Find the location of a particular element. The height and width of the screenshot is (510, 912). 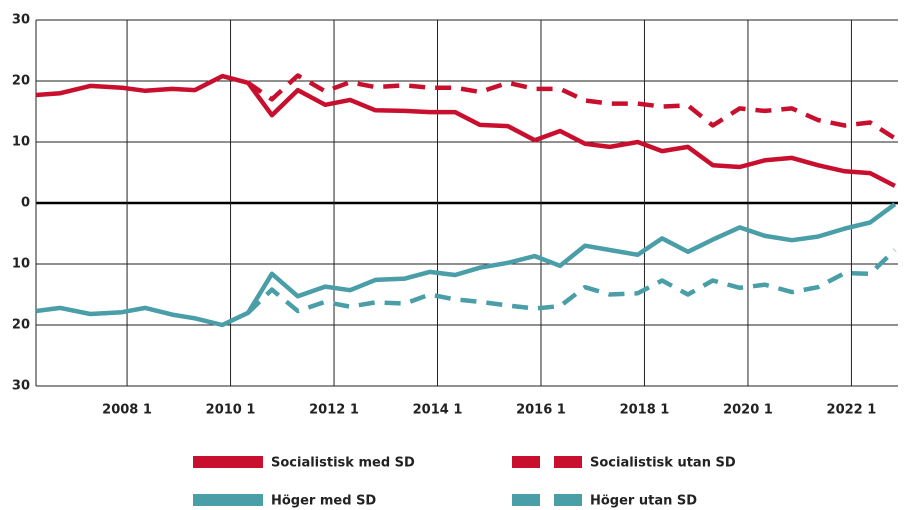

x-tick-label: 2012 1 is located at coordinates (334, 410).